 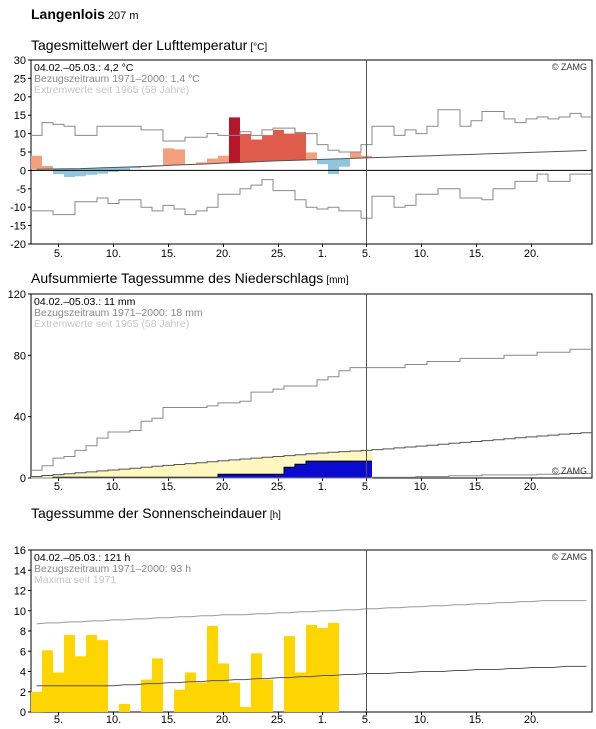 I want to click on y-tick-label: 6, so click(x=23, y=652).